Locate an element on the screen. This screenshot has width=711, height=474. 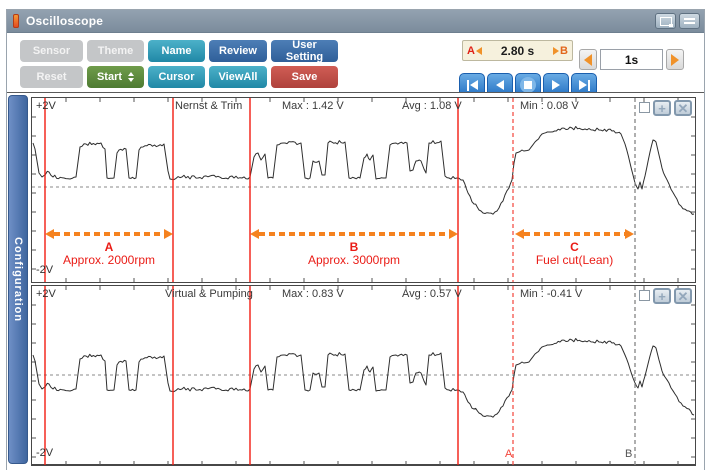
sensor-button: Sensor is located at coordinates (51, 51).